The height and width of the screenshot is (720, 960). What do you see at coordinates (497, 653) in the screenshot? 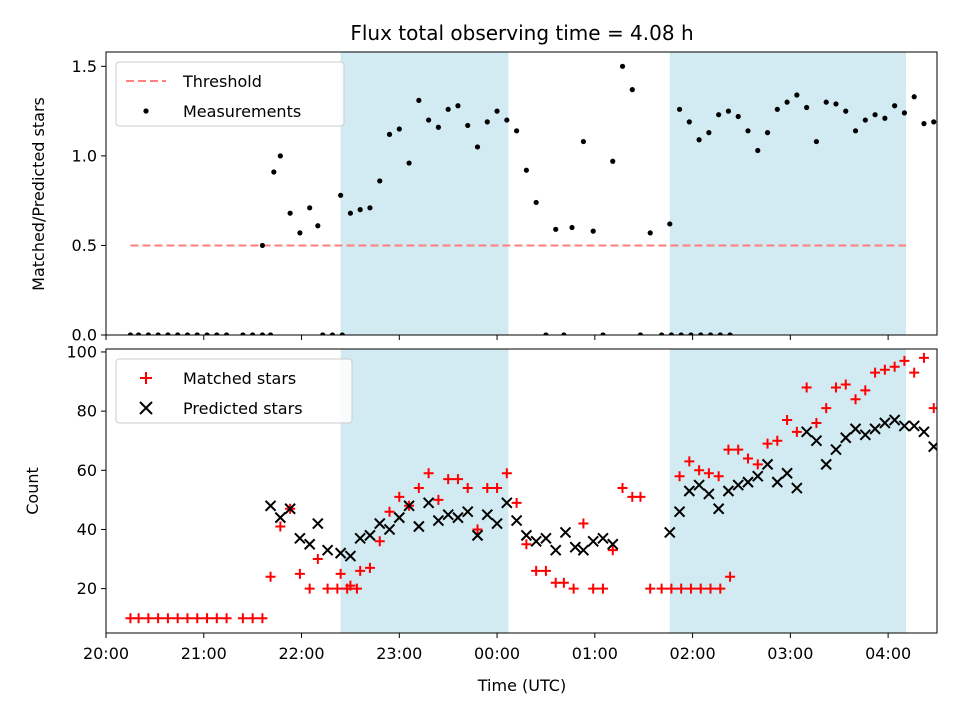
I see `x-tick-label: 00:00` at bounding box center [497, 653].